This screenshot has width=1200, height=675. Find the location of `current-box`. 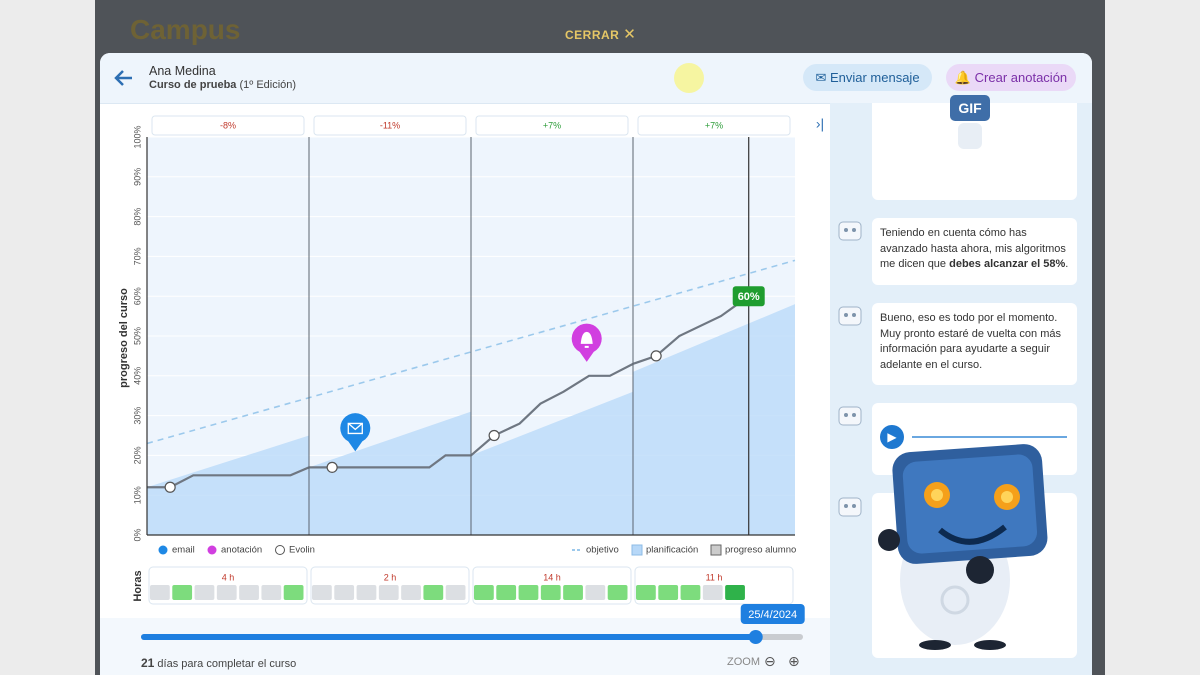

current-box is located at coordinates (748, 296).